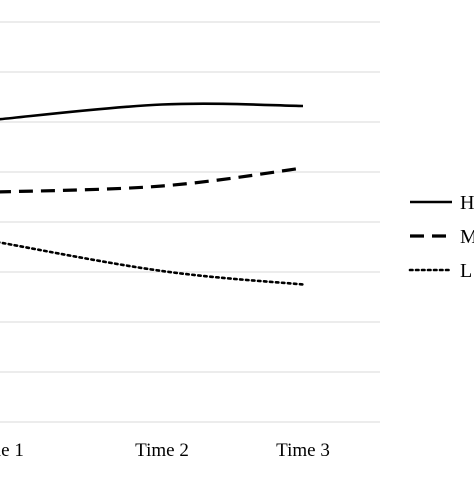 The width and height of the screenshot is (474, 479). Describe the element at coordinates (12, 450) in the screenshot. I see `x-tick-label: Time 1` at that location.